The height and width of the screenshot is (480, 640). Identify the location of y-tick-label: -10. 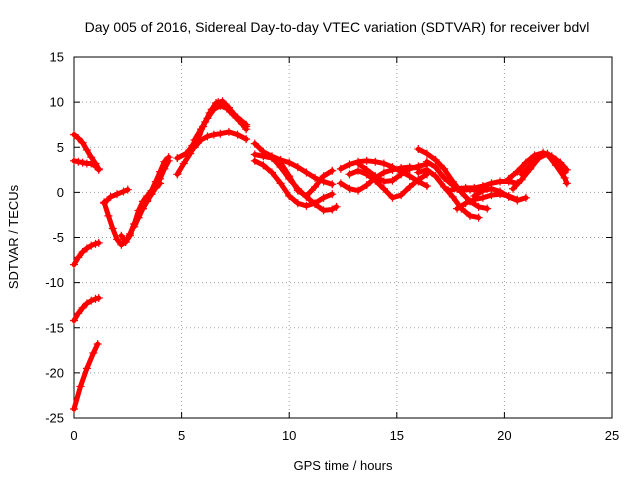
(54, 282).